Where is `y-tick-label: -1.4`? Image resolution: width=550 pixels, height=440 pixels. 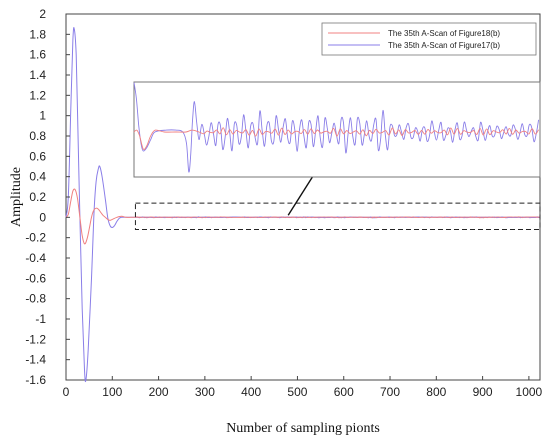
y-tick-label: -1.4 is located at coordinates (35, 360).